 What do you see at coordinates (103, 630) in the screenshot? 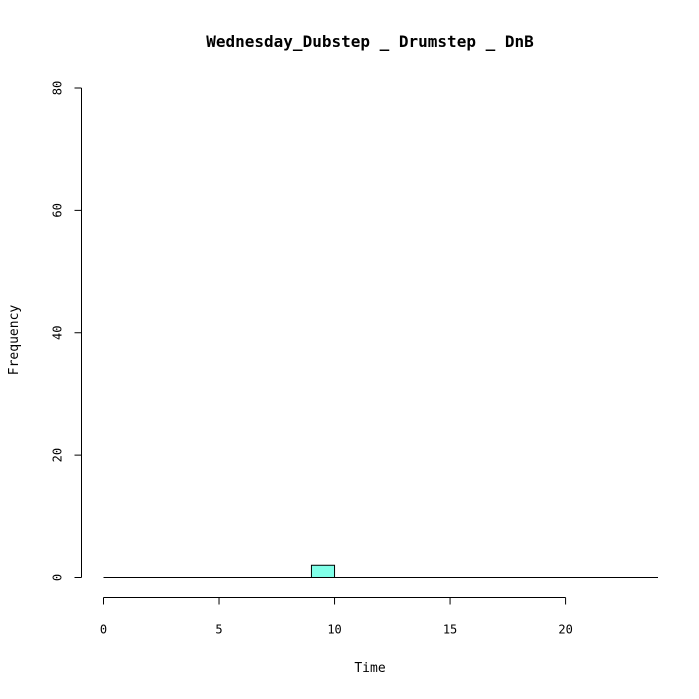
I see `x-tick-label: 0` at bounding box center [103, 630].